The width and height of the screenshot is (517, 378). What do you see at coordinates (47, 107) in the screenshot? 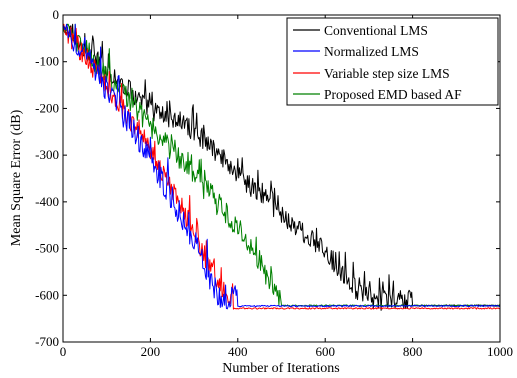
I see `y-tick-label: -200` at bounding box center [47, 107].